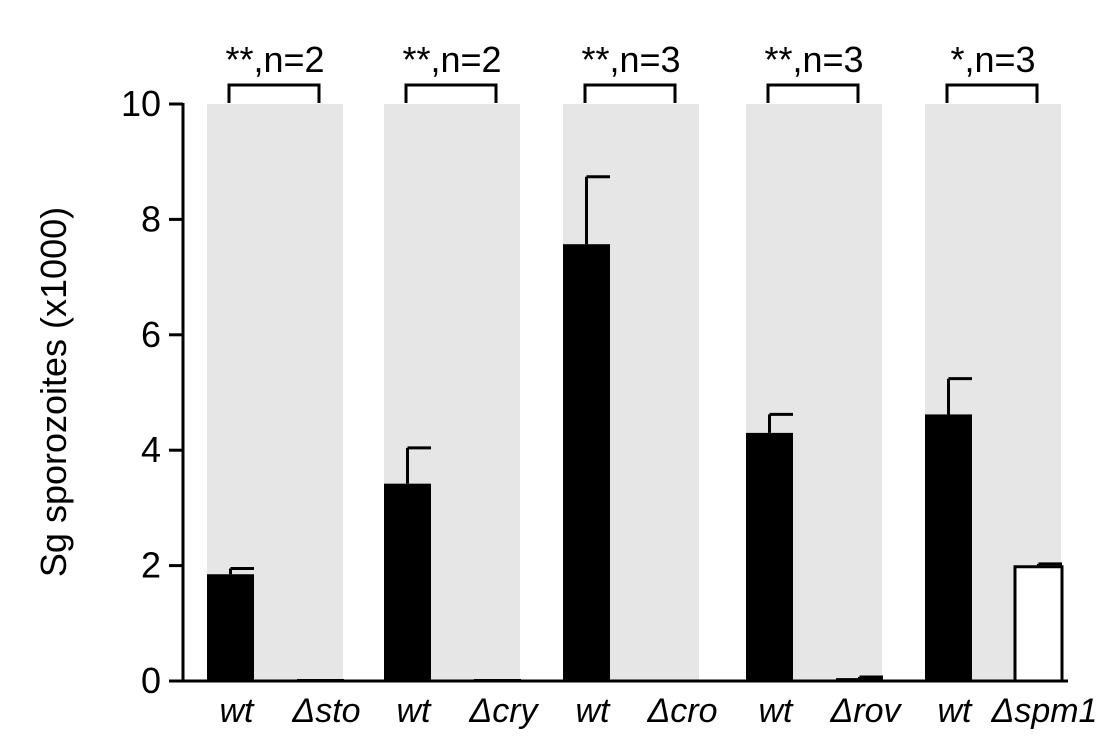 This screenshot has width=1116, height=742. I want to click on x-category-label: Δcro, so click(681, 711).